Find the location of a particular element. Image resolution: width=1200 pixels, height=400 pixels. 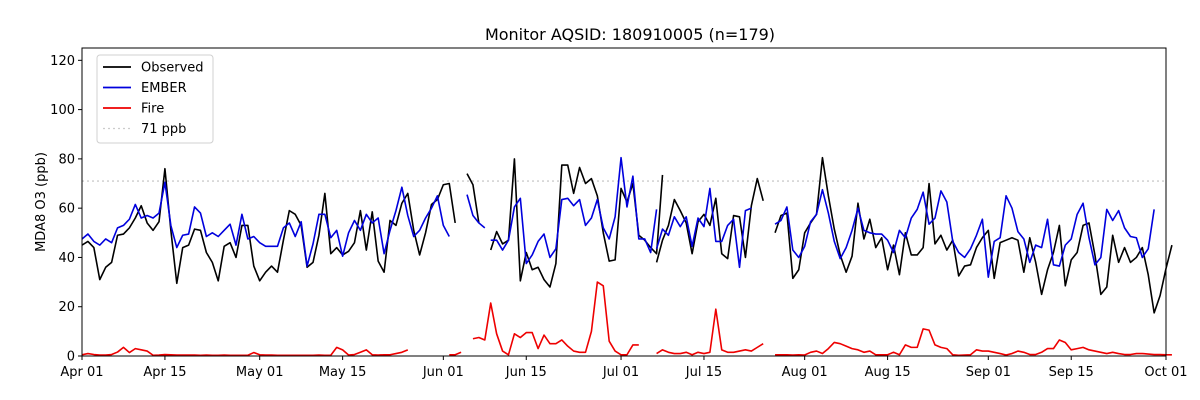

legend-label: Fire is located at coordinates (152, 109).